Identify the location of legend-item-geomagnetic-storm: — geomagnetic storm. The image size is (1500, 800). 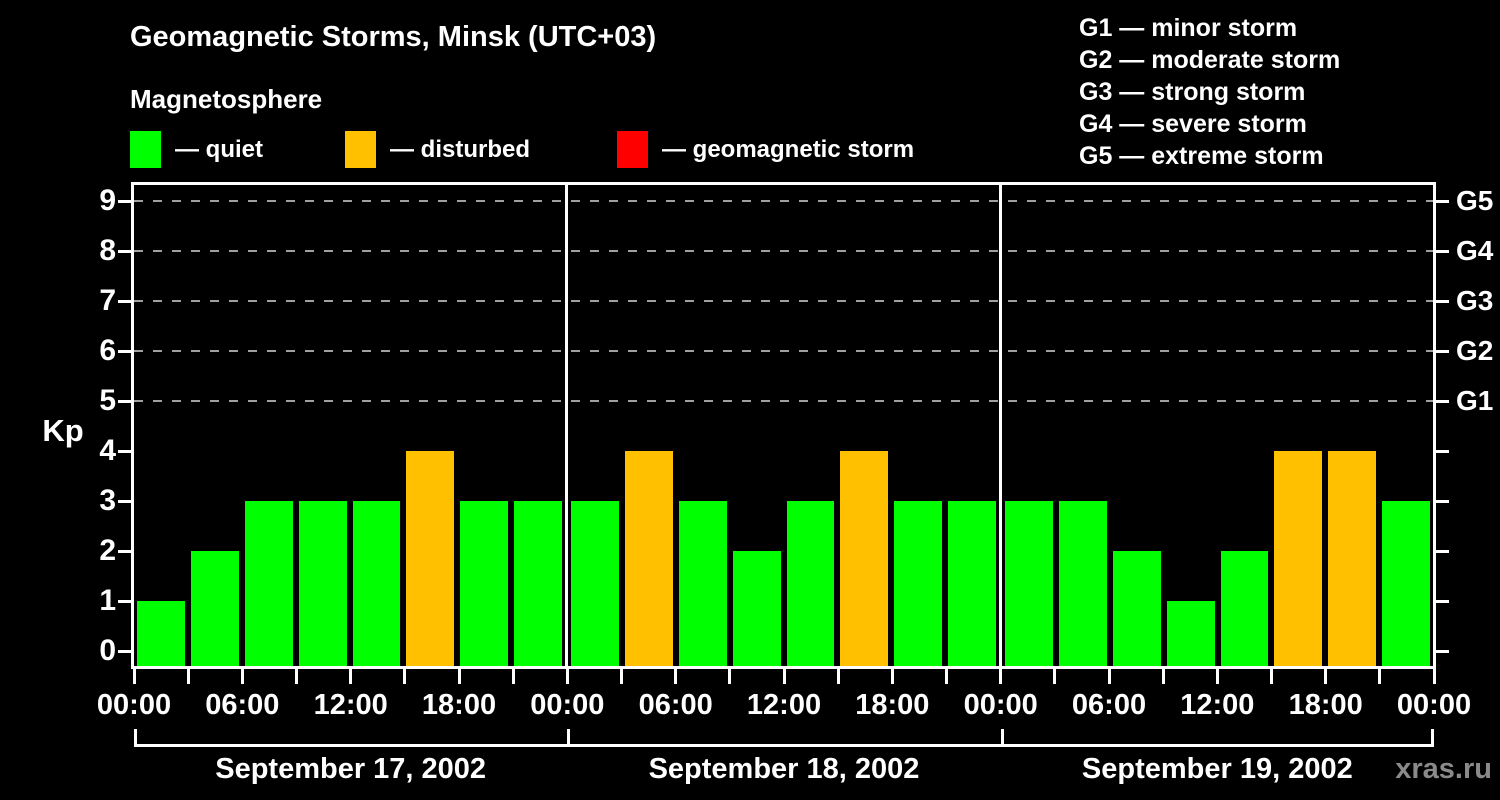
(765, 149).